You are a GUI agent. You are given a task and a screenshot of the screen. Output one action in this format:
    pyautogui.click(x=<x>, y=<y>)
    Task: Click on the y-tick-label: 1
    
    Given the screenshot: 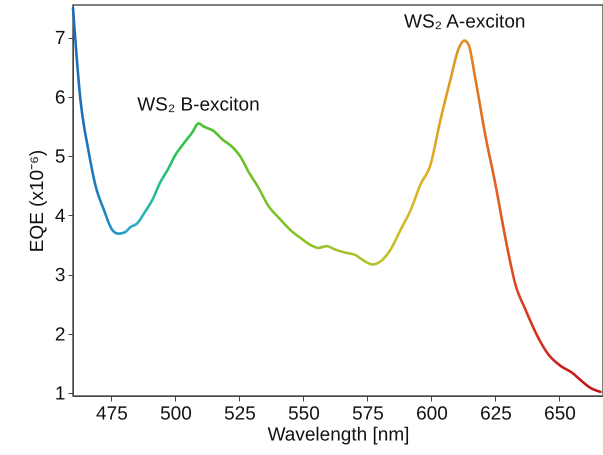 What is the action you would take?
    pyautogui.click(x=60, y=394)
    